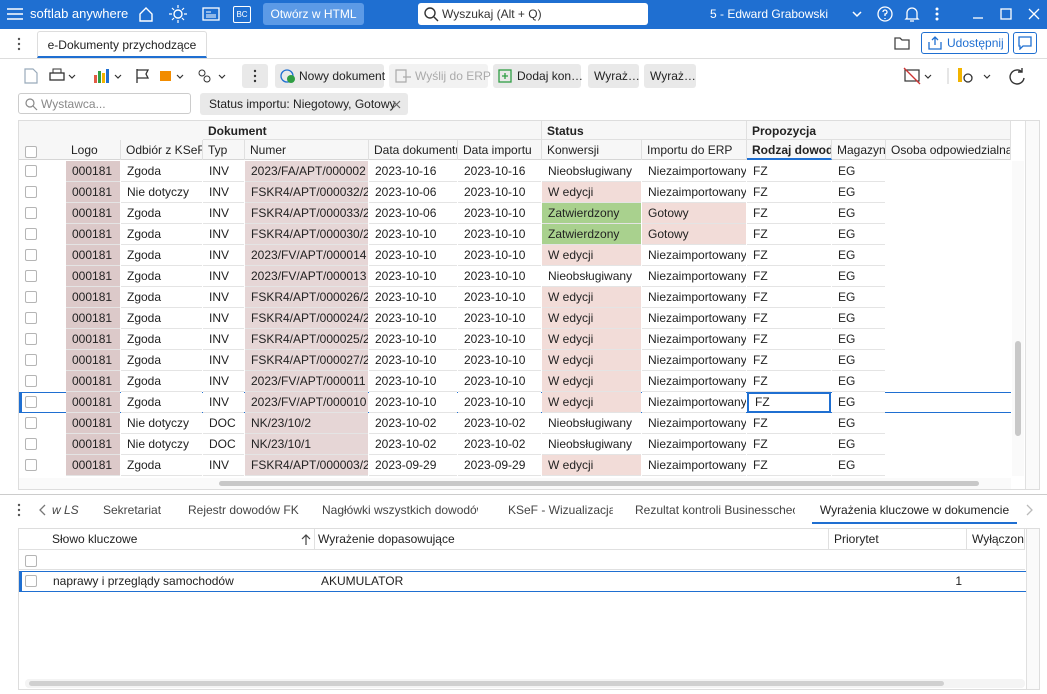 The image size is (1047, 694). I want to click on column-header: Odbiór z KSeF, so click(162, 150).